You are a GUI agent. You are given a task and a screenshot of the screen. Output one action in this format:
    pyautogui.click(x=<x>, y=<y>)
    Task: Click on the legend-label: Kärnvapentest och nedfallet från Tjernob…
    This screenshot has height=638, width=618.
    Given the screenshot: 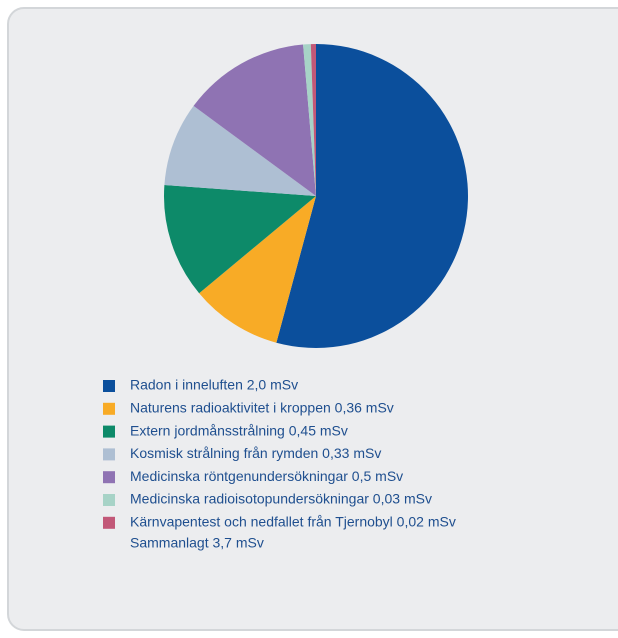 What is the action you would take?
    pyautogui.click(x=293, y=522)
    